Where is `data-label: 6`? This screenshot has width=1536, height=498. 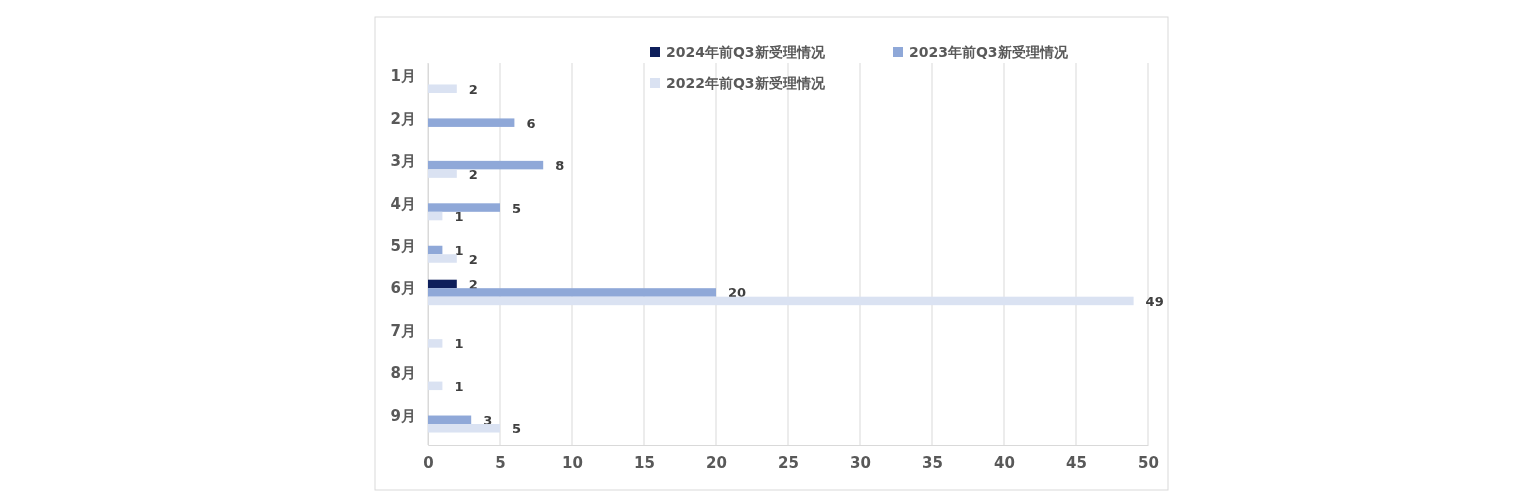
data-label: 6 is located at coordinates (531, 123).